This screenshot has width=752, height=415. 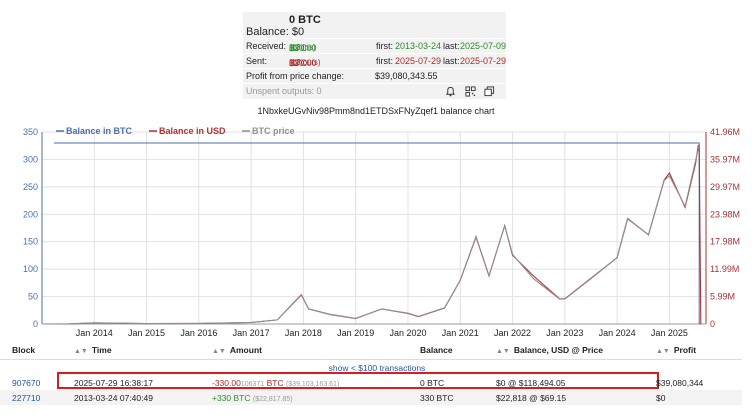 What do you see at coordinates (470, 91) in the screenshot?
I see `qr-code-icon` at bounding box center [470, 91].